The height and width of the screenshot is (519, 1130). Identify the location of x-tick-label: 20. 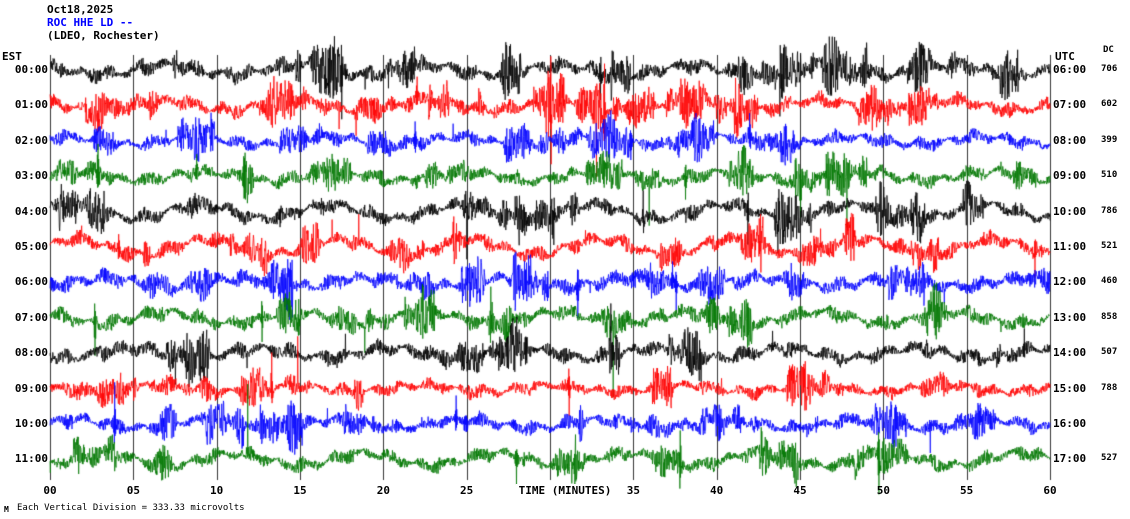
(383, 490).